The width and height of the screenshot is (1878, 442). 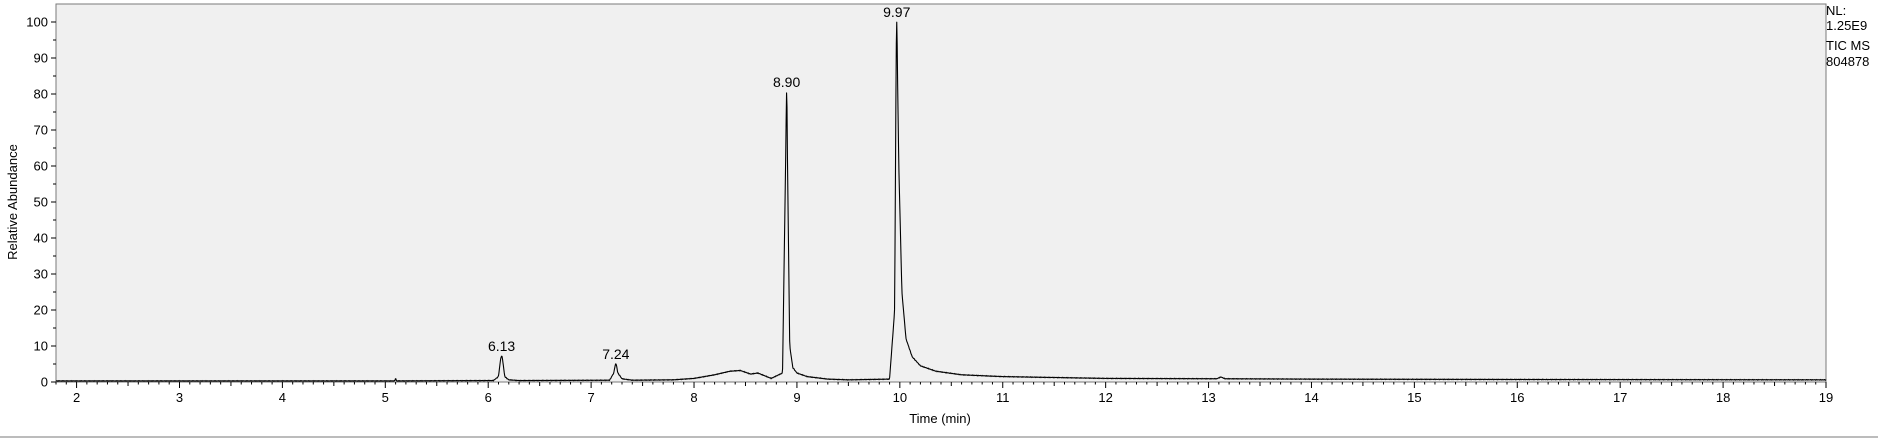 What do you see at coordinates (1848, 45) in the screenshot?
I see `scan-filter: TIC MS` at bounding box center [1848, 45].